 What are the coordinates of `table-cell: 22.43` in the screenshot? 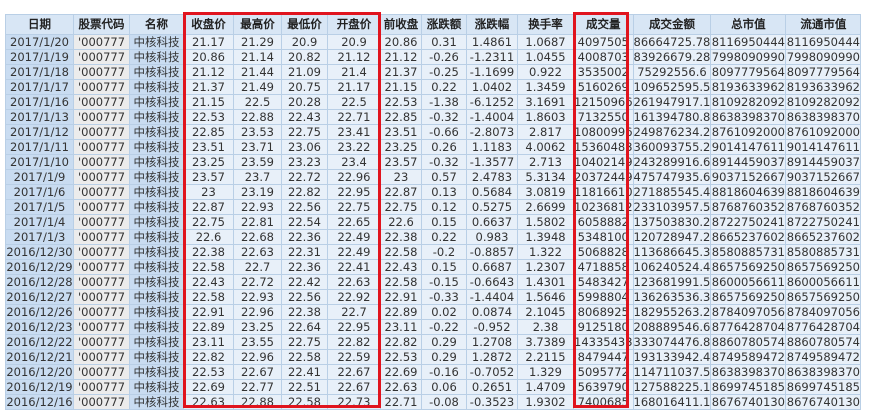 It's located at (208, 282).